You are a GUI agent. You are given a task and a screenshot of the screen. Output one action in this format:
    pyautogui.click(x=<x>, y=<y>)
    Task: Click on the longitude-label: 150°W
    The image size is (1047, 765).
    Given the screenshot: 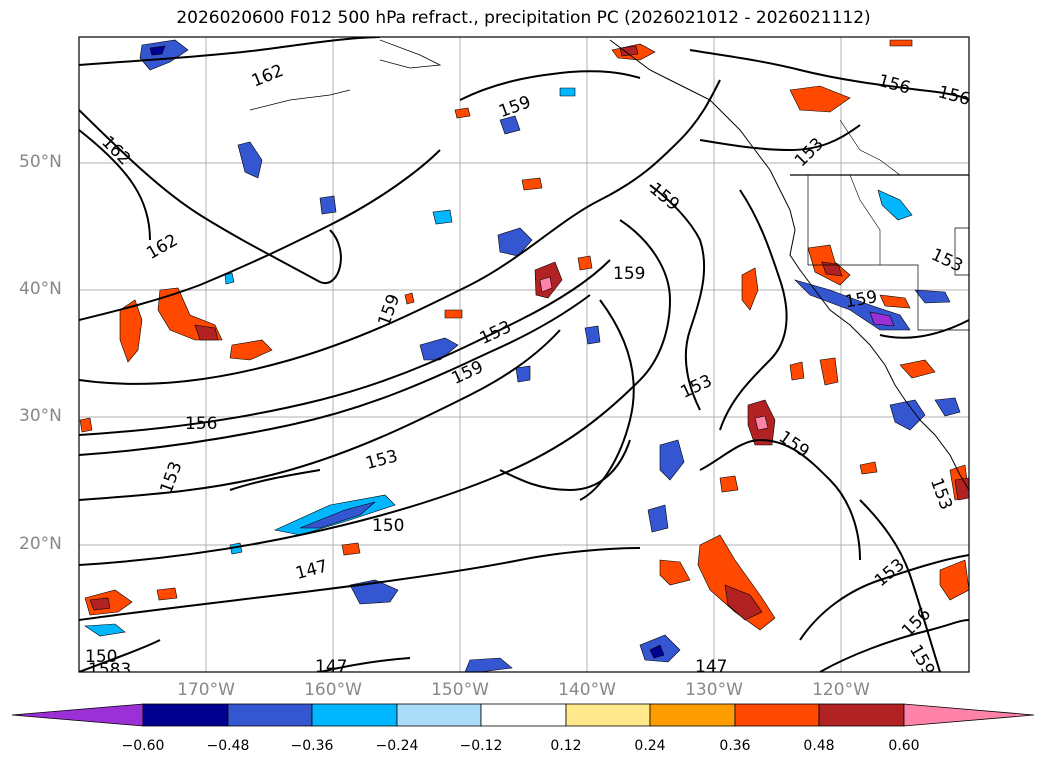 What is the action you would take?
    pyautogui.click(x=460, y=690)
    